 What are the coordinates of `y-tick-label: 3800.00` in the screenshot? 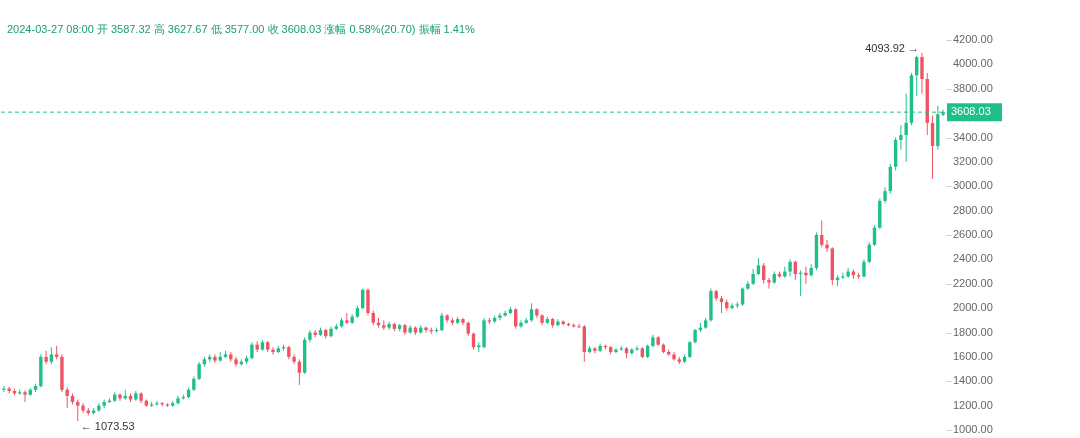 It's located at (973, 87).